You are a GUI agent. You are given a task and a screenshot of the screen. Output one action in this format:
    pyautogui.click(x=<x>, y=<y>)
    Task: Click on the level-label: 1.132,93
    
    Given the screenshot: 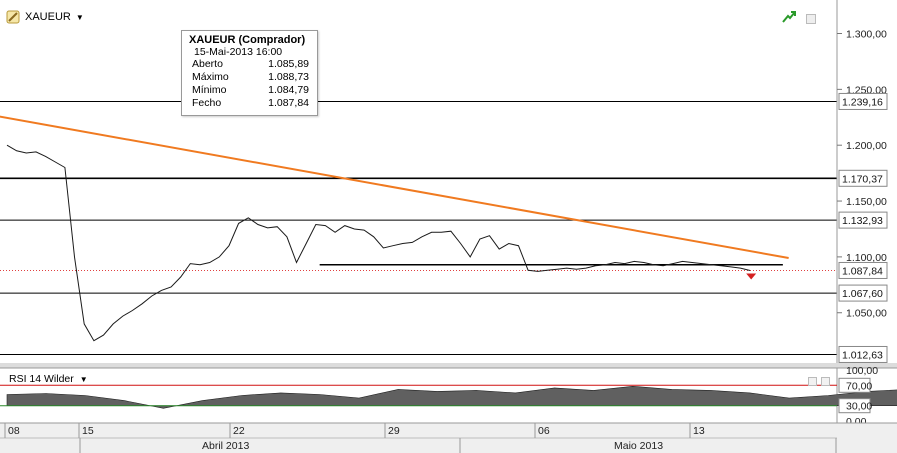 What is the action you would take?
    pyautogui.click(x=862, y=221)
    